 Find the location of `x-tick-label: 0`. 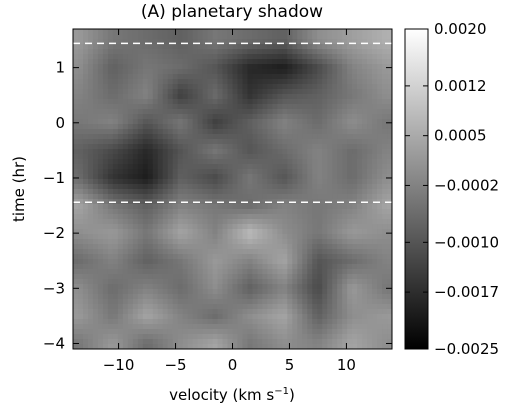

x-tick-label: 0 is located at coordinates (233, 365).